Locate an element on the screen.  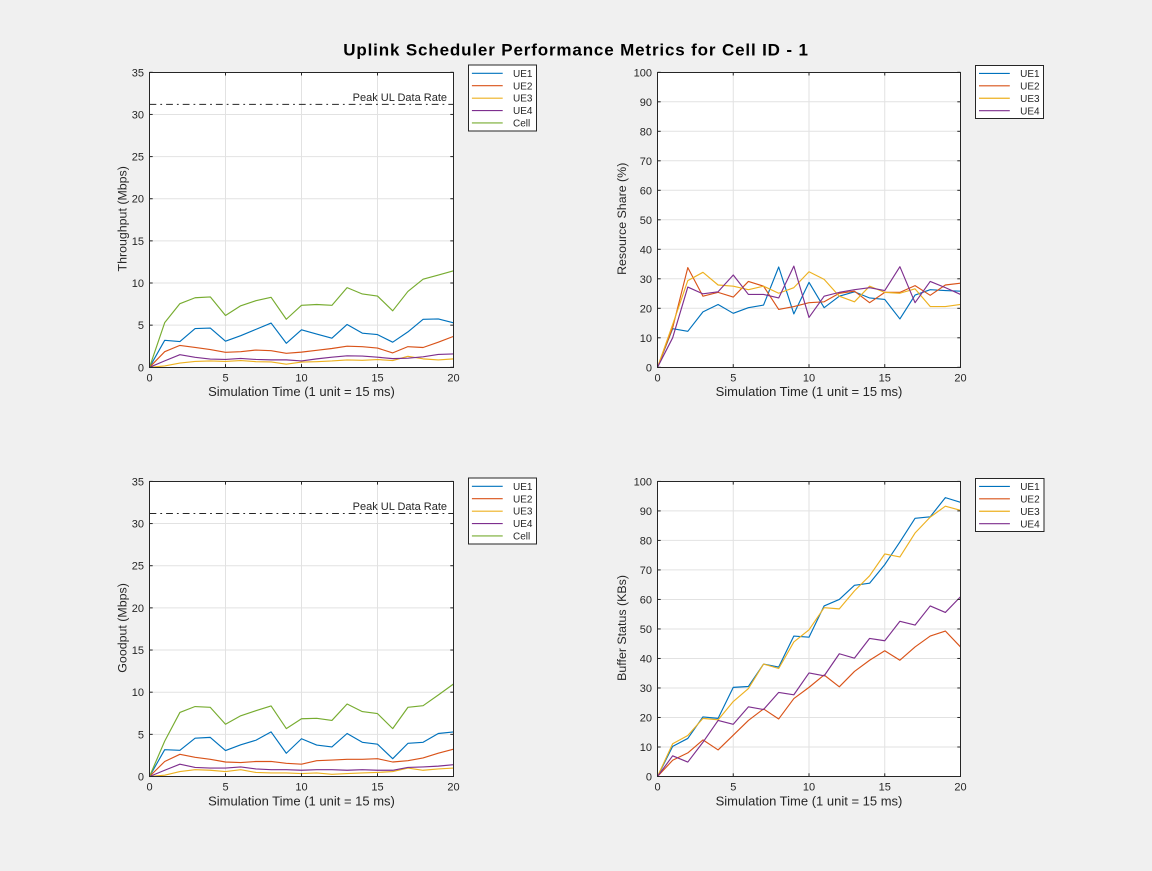
svg-text: Resource Share (%) is located at coordinates (622, 219).